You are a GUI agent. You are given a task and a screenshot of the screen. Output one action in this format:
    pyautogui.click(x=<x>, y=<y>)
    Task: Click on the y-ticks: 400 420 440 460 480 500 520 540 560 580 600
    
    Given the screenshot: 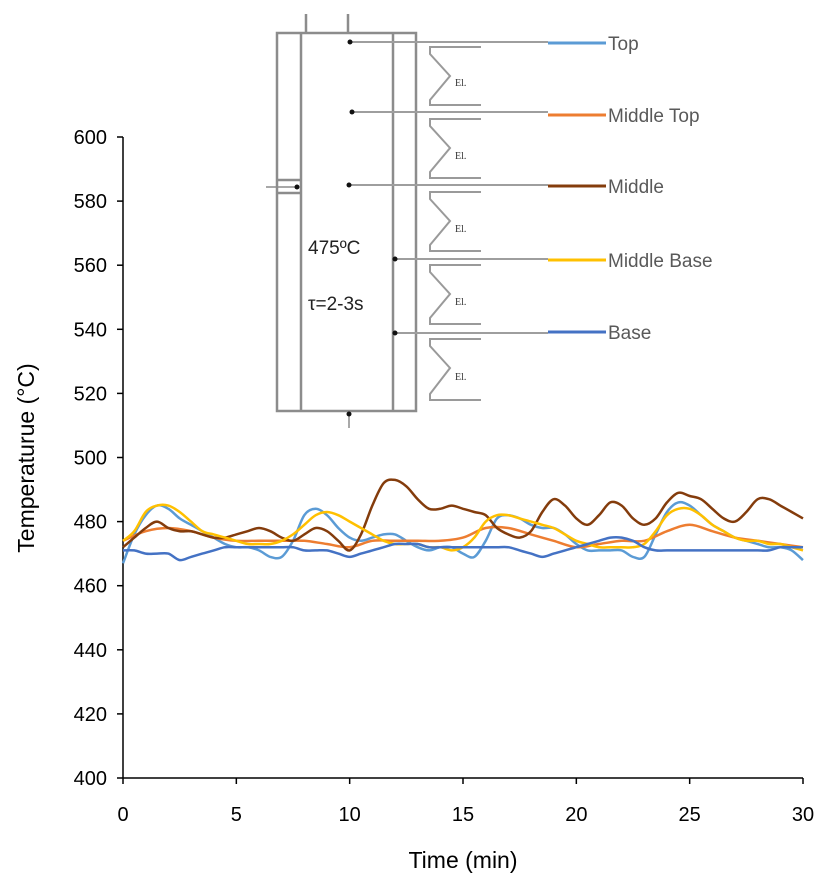 What is the action you would take?
    pyautogui.click(x=98, y=458)
    